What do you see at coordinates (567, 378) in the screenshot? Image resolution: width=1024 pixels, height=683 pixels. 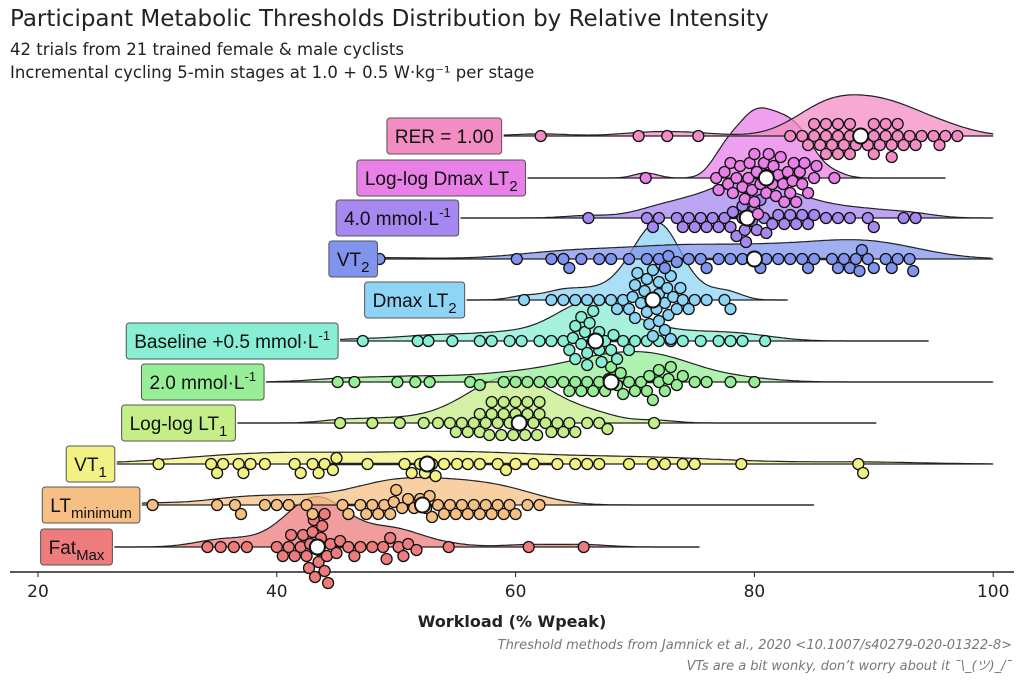 I see `row-6: 2.0 mmol·L-1` at bounding box center [567, 378].